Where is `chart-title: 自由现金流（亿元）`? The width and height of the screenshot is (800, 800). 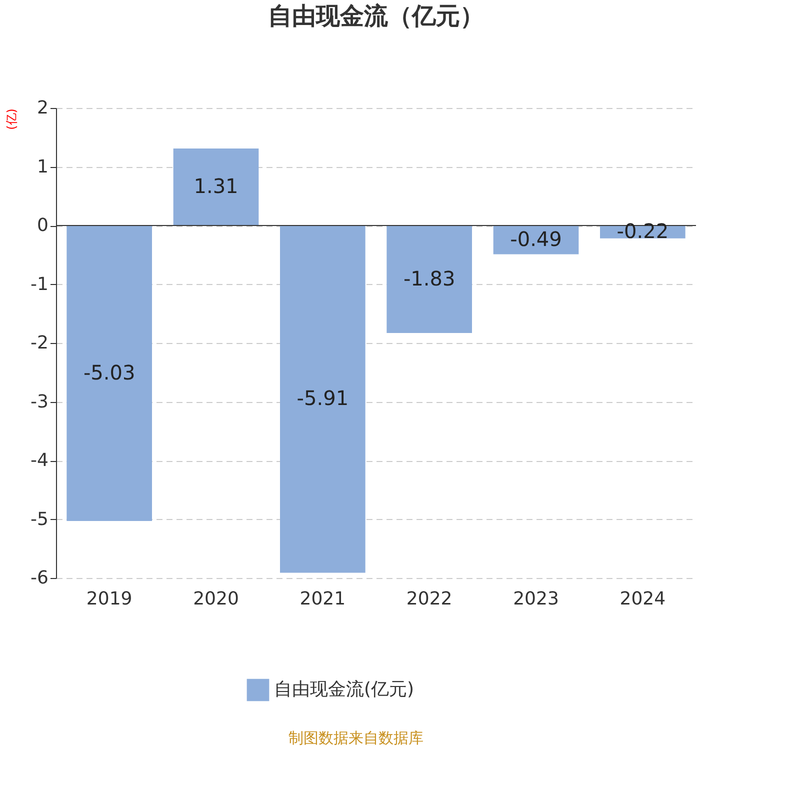
chart-title: 自由现金流（亿元） is located at coordinates (376, 16).